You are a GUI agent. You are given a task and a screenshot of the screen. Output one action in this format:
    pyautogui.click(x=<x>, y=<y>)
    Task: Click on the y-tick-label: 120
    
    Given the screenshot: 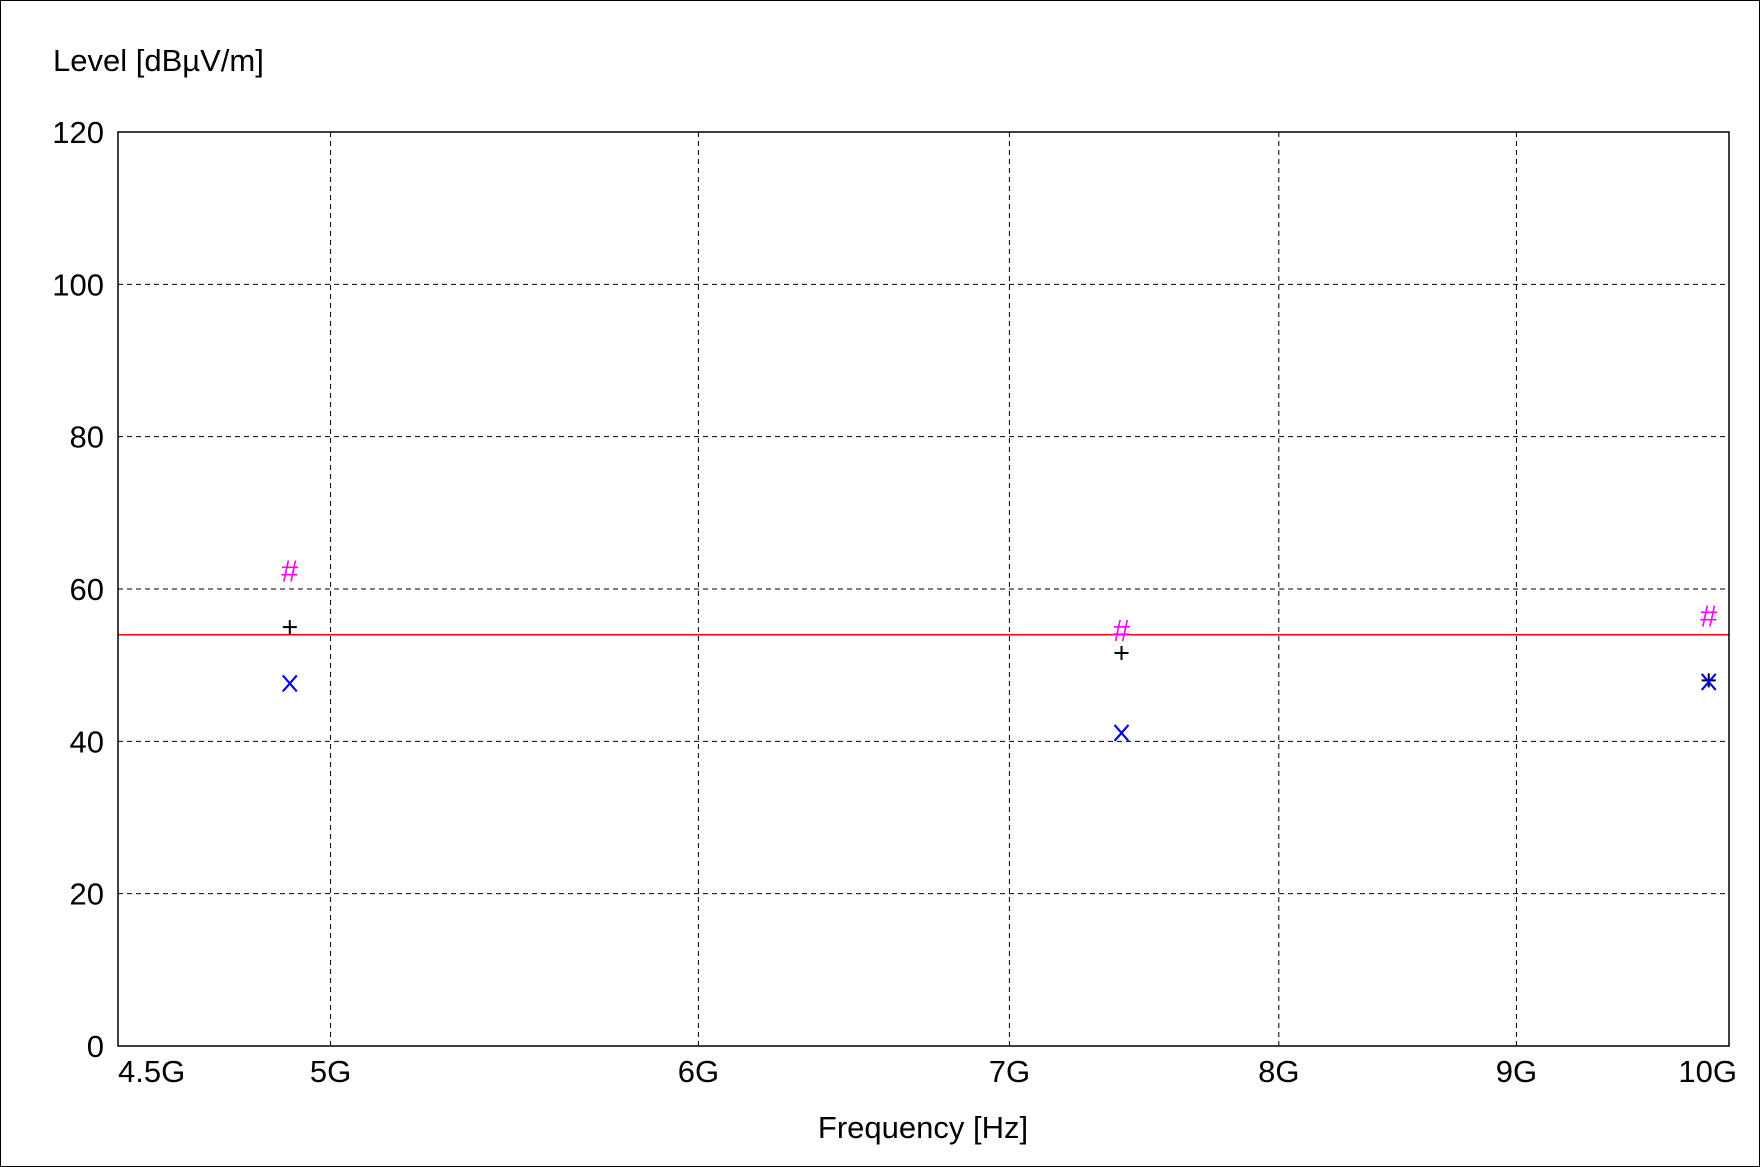 What is the action you would take?
    pyautogui.click(x=78, y=132)
    